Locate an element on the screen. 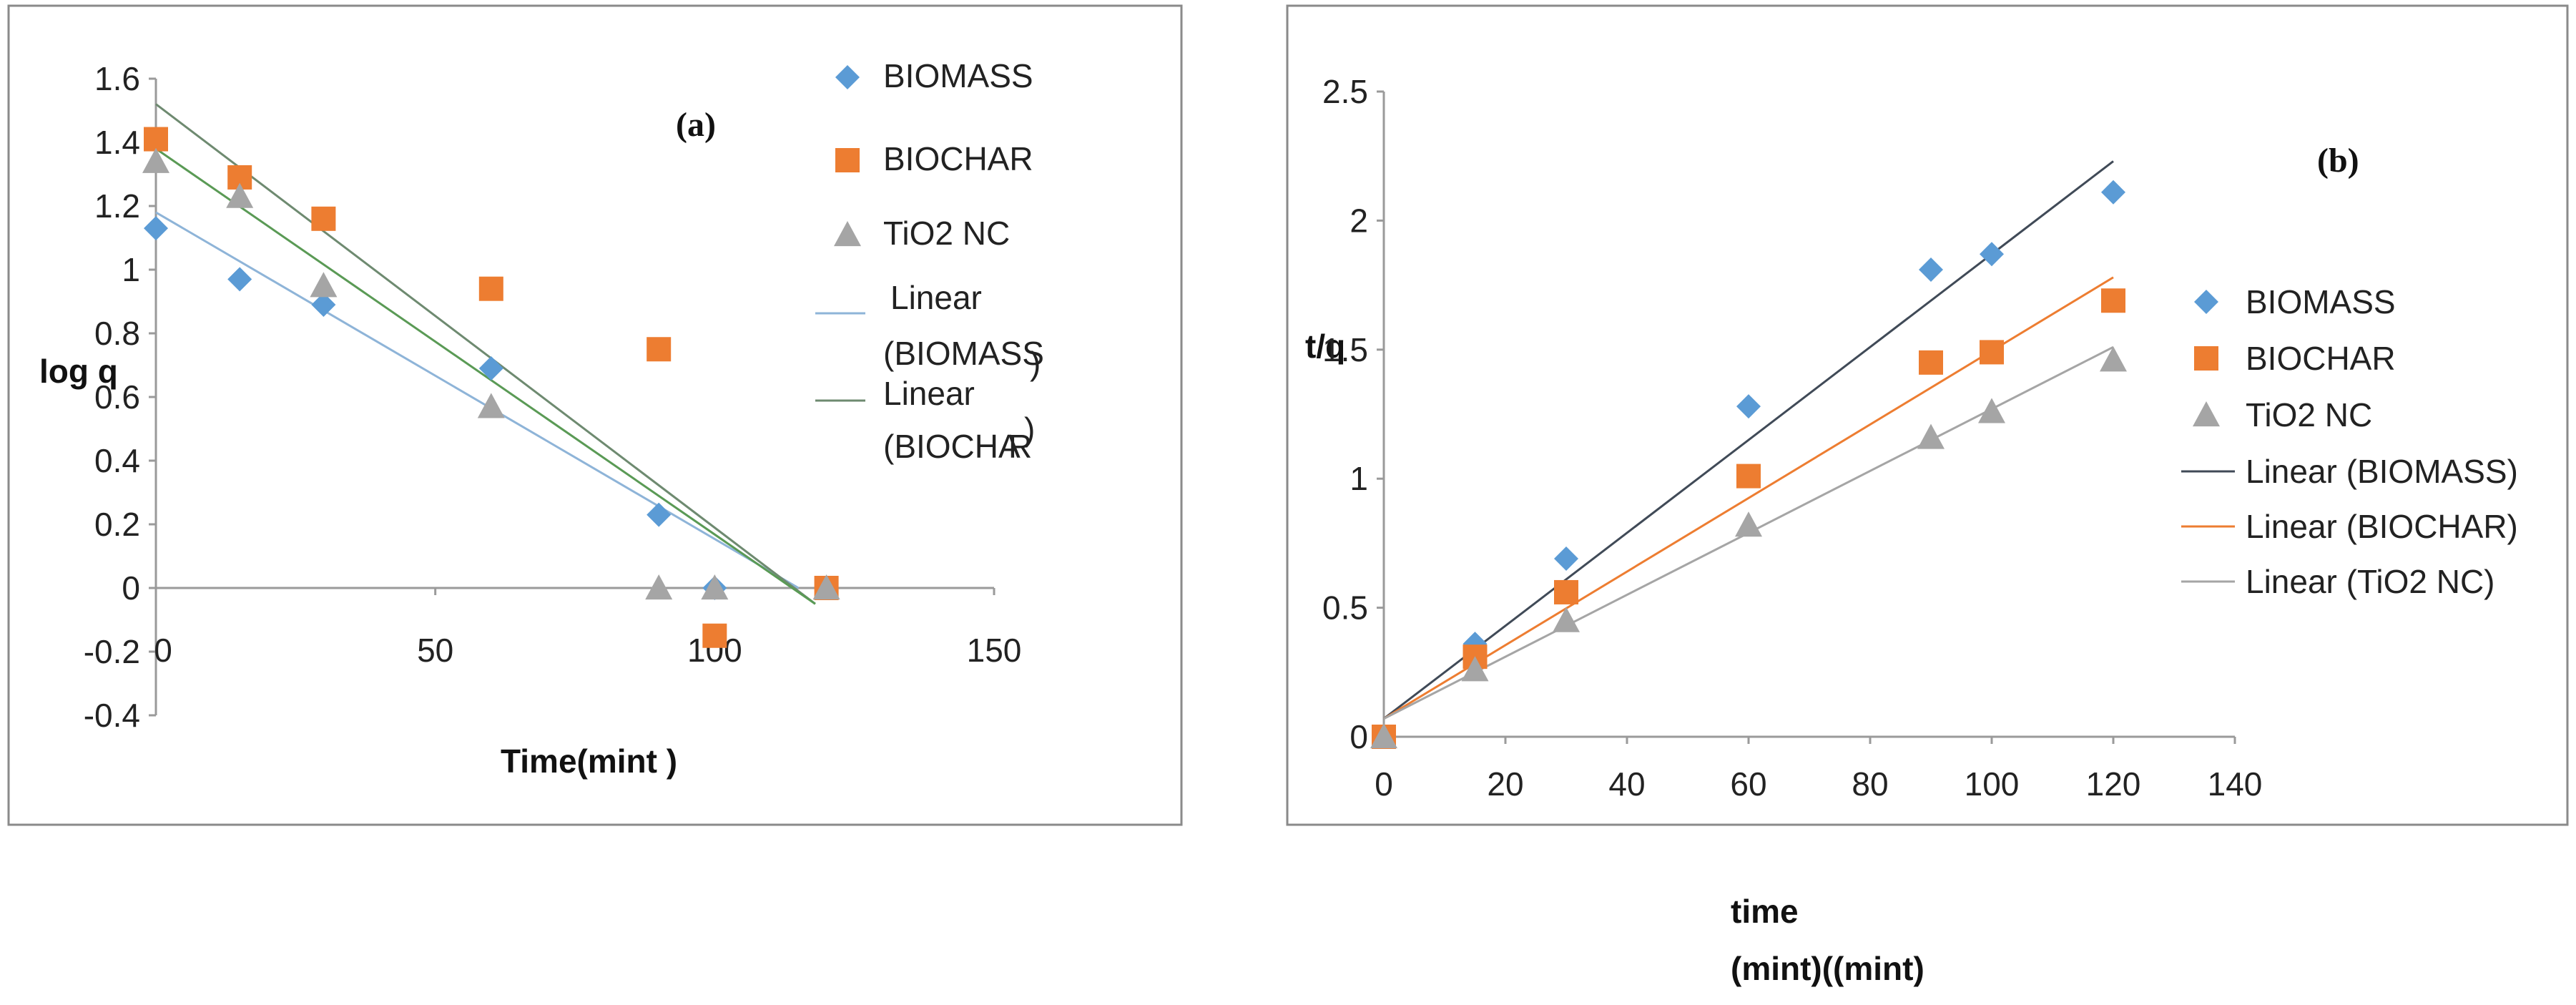 This screenshot has width=2576, height=1005. legend-a-linear-biomass-l1: Linear is located at coordinates (936, 297).